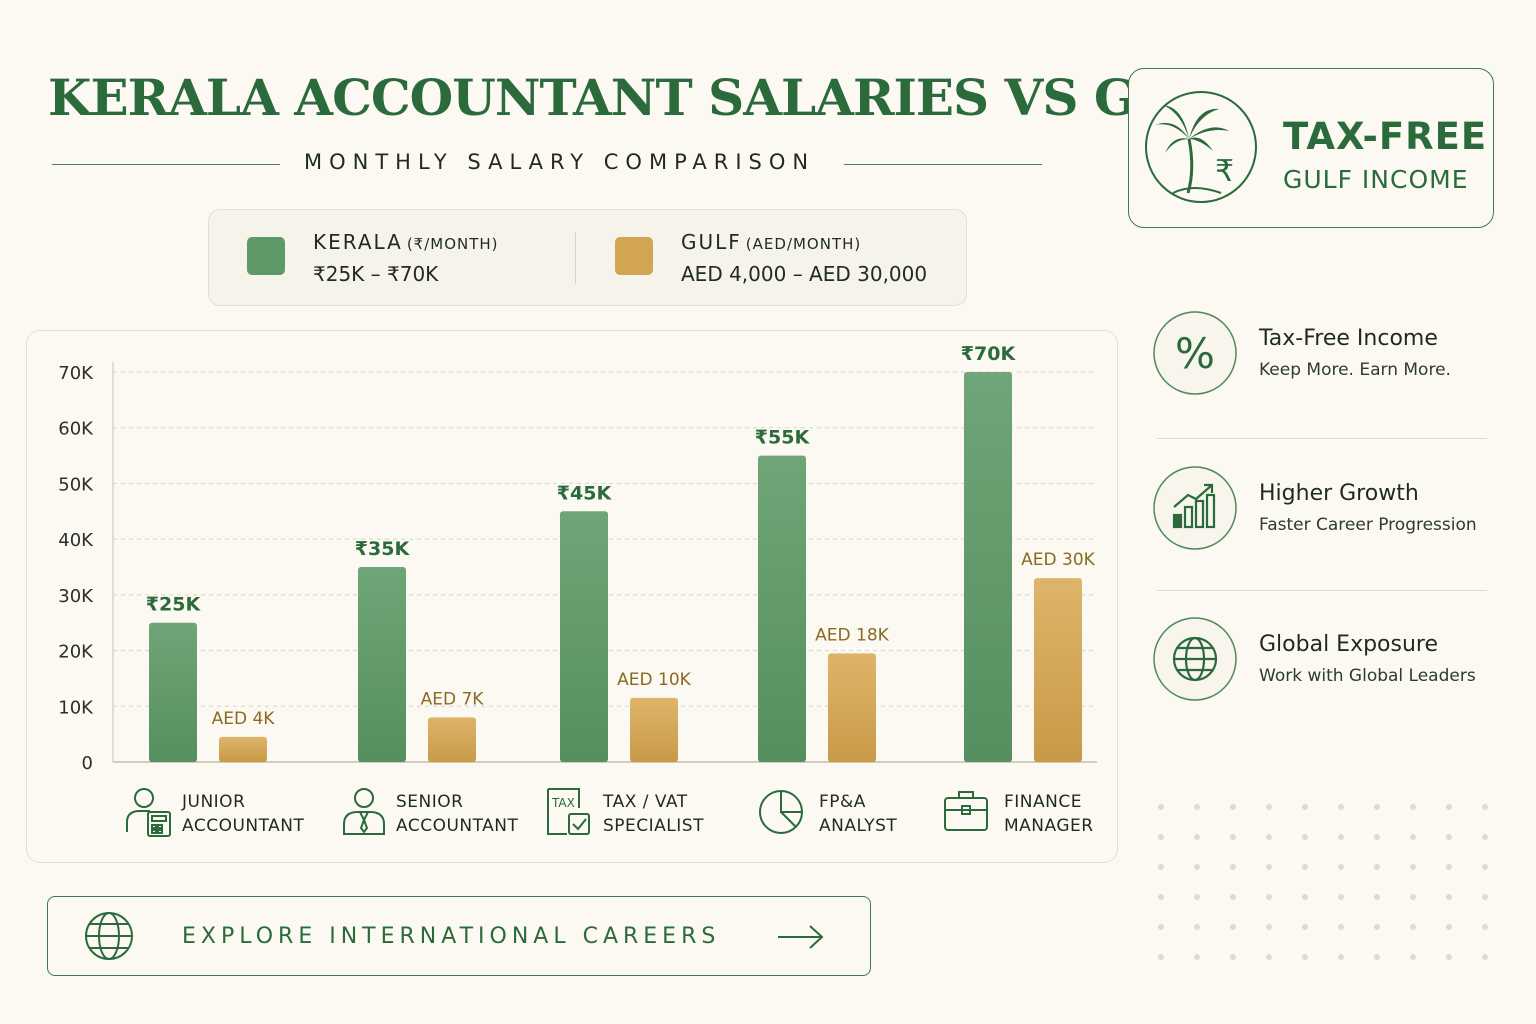  What do you see at coordinates (1348, 338) in the screenshot?
I see `feature-title: Tax-Free Income` at bounding box center [1348, 338].